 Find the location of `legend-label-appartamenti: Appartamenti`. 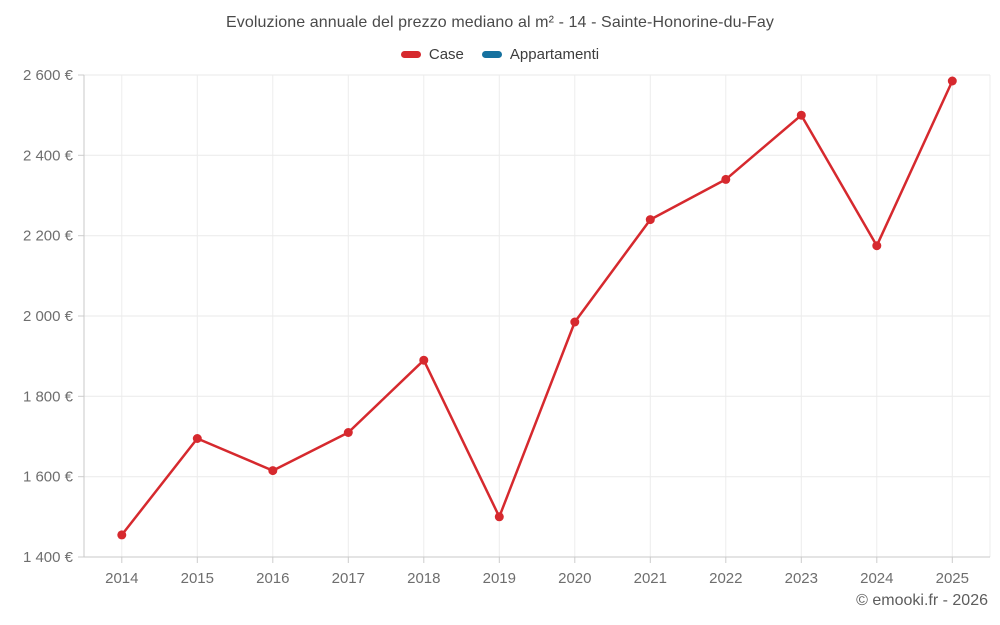

legend-label-appartamenti: Appartamenti is located at coordinates (554, 54).